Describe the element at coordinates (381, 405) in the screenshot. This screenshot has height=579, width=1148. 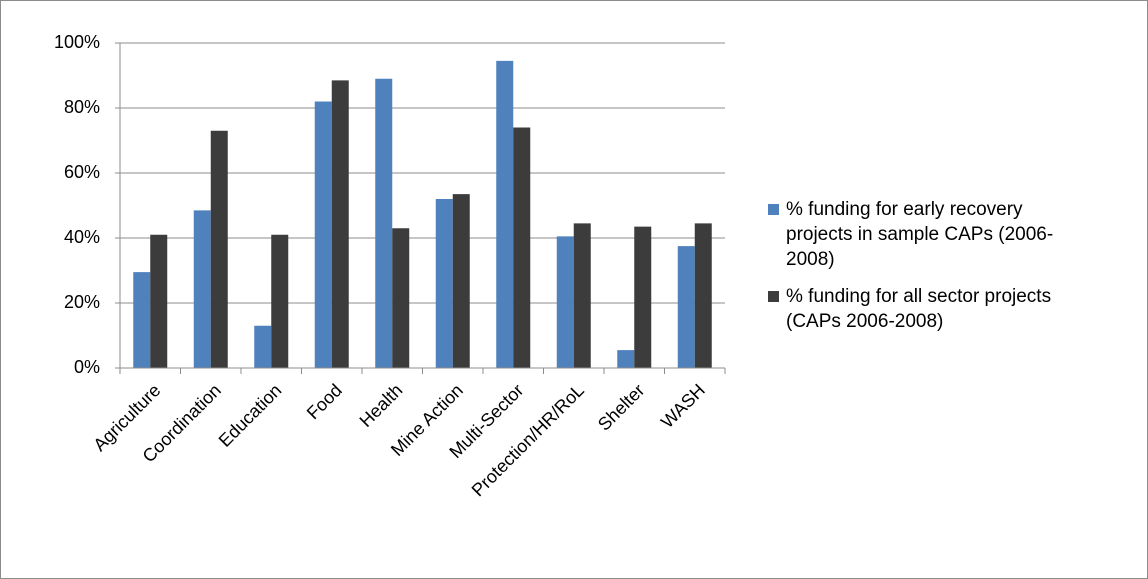
I see `x-tick-label: Health` at that location.